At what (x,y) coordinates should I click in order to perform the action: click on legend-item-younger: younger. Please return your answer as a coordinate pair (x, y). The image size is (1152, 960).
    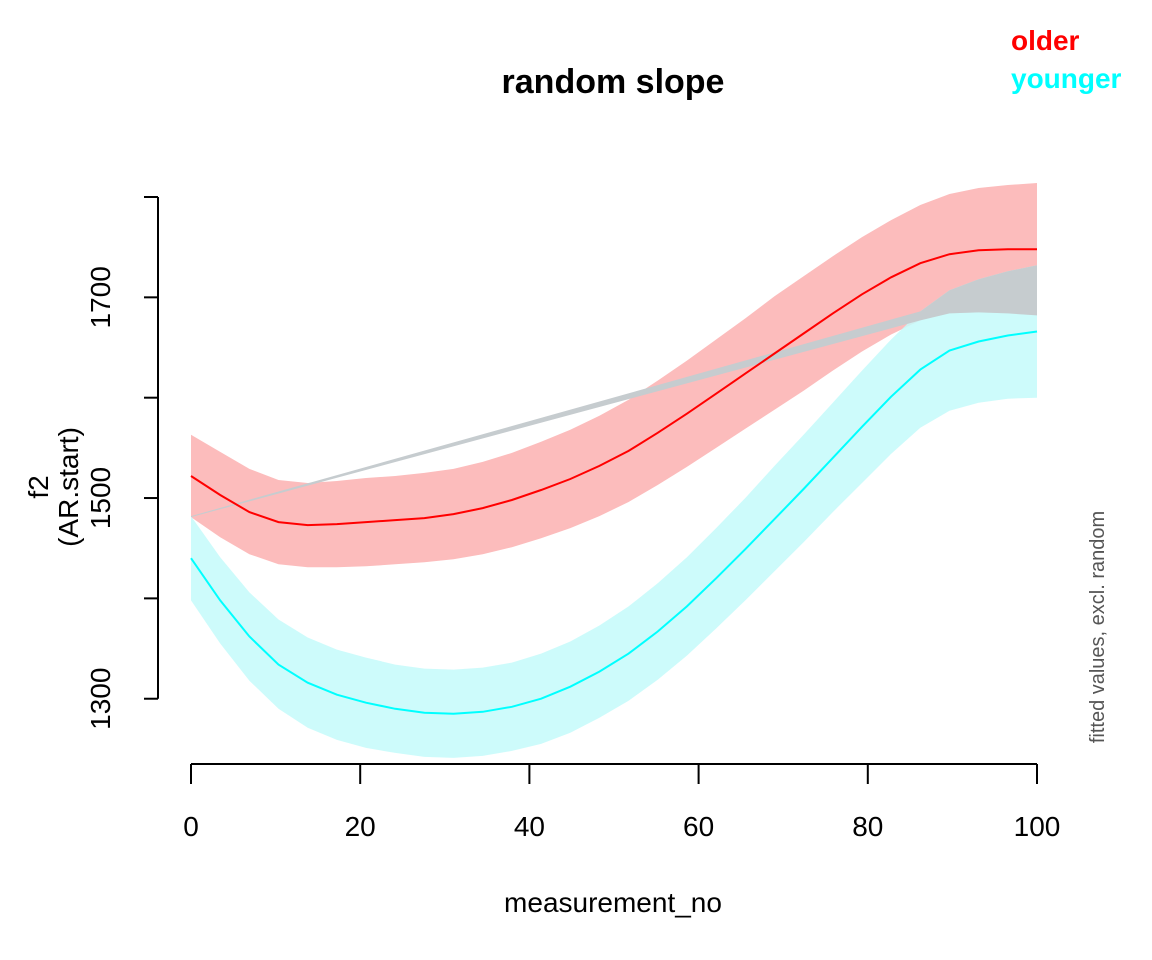
    Looking at the image, I should click on (1066, 78).